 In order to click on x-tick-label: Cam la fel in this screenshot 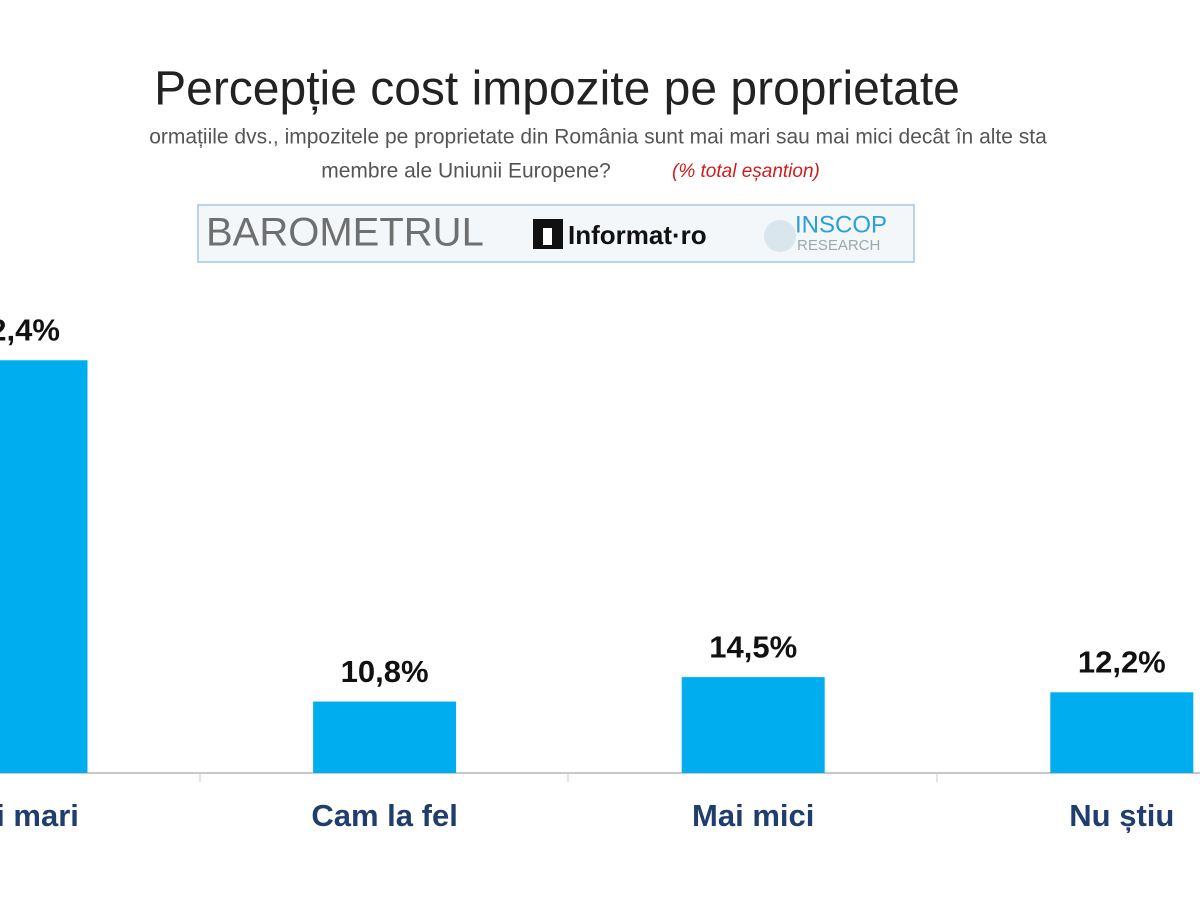, I will do `click(384, 815)`.